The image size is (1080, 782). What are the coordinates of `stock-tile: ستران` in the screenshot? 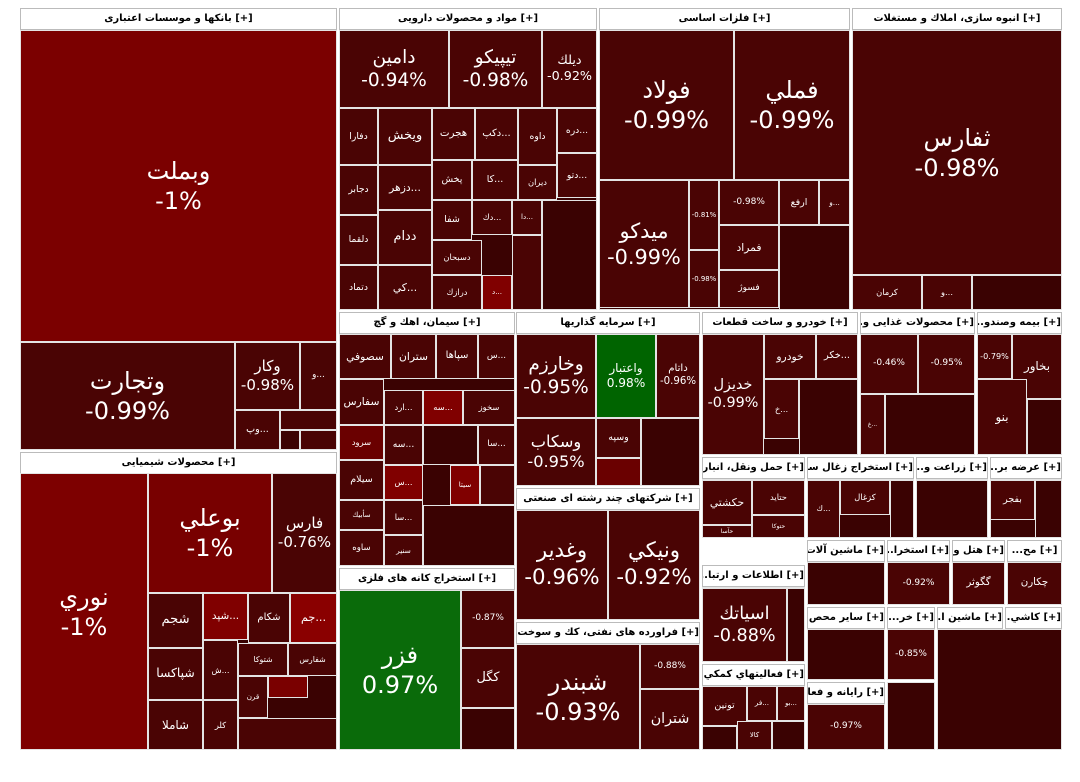 It's located at (413, 356).